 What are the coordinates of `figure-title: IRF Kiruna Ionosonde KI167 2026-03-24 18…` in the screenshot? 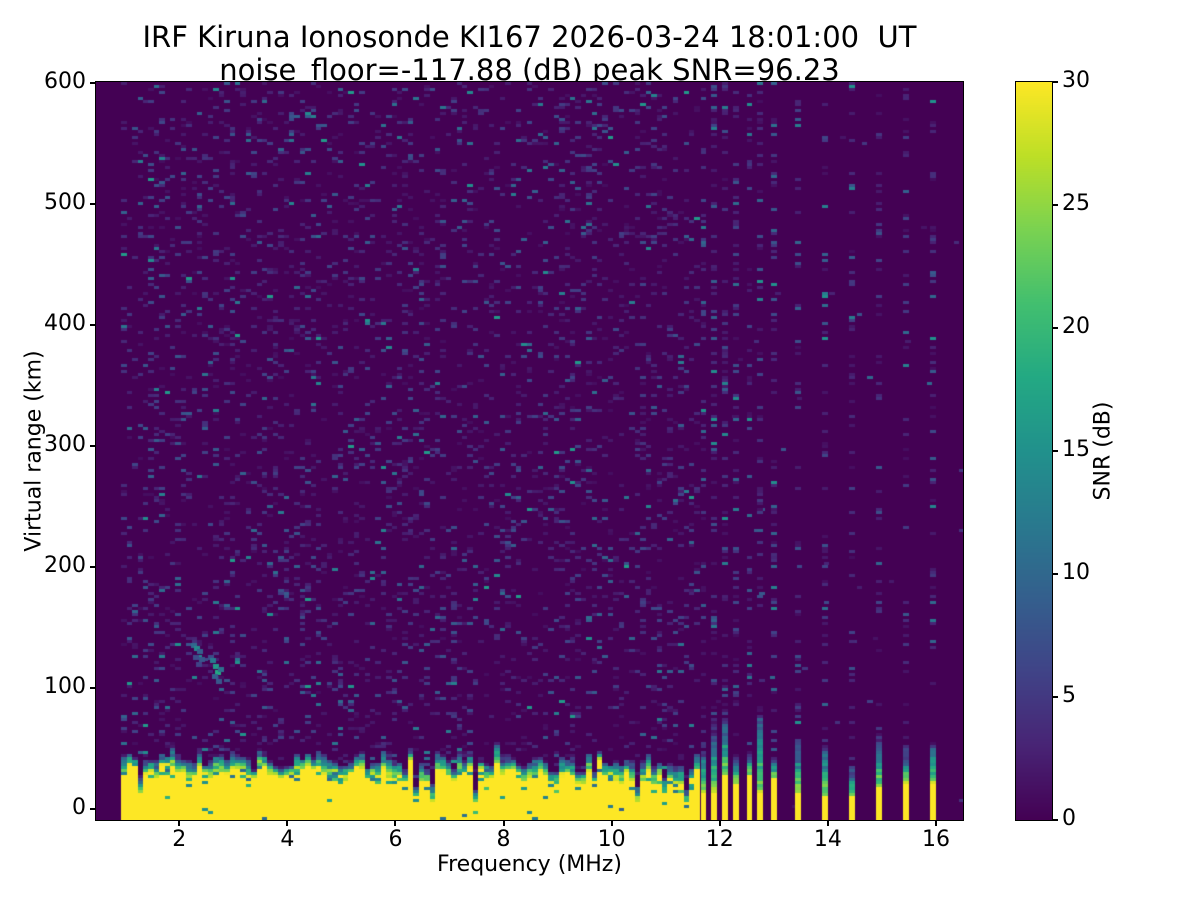 It's located at (529, 37).